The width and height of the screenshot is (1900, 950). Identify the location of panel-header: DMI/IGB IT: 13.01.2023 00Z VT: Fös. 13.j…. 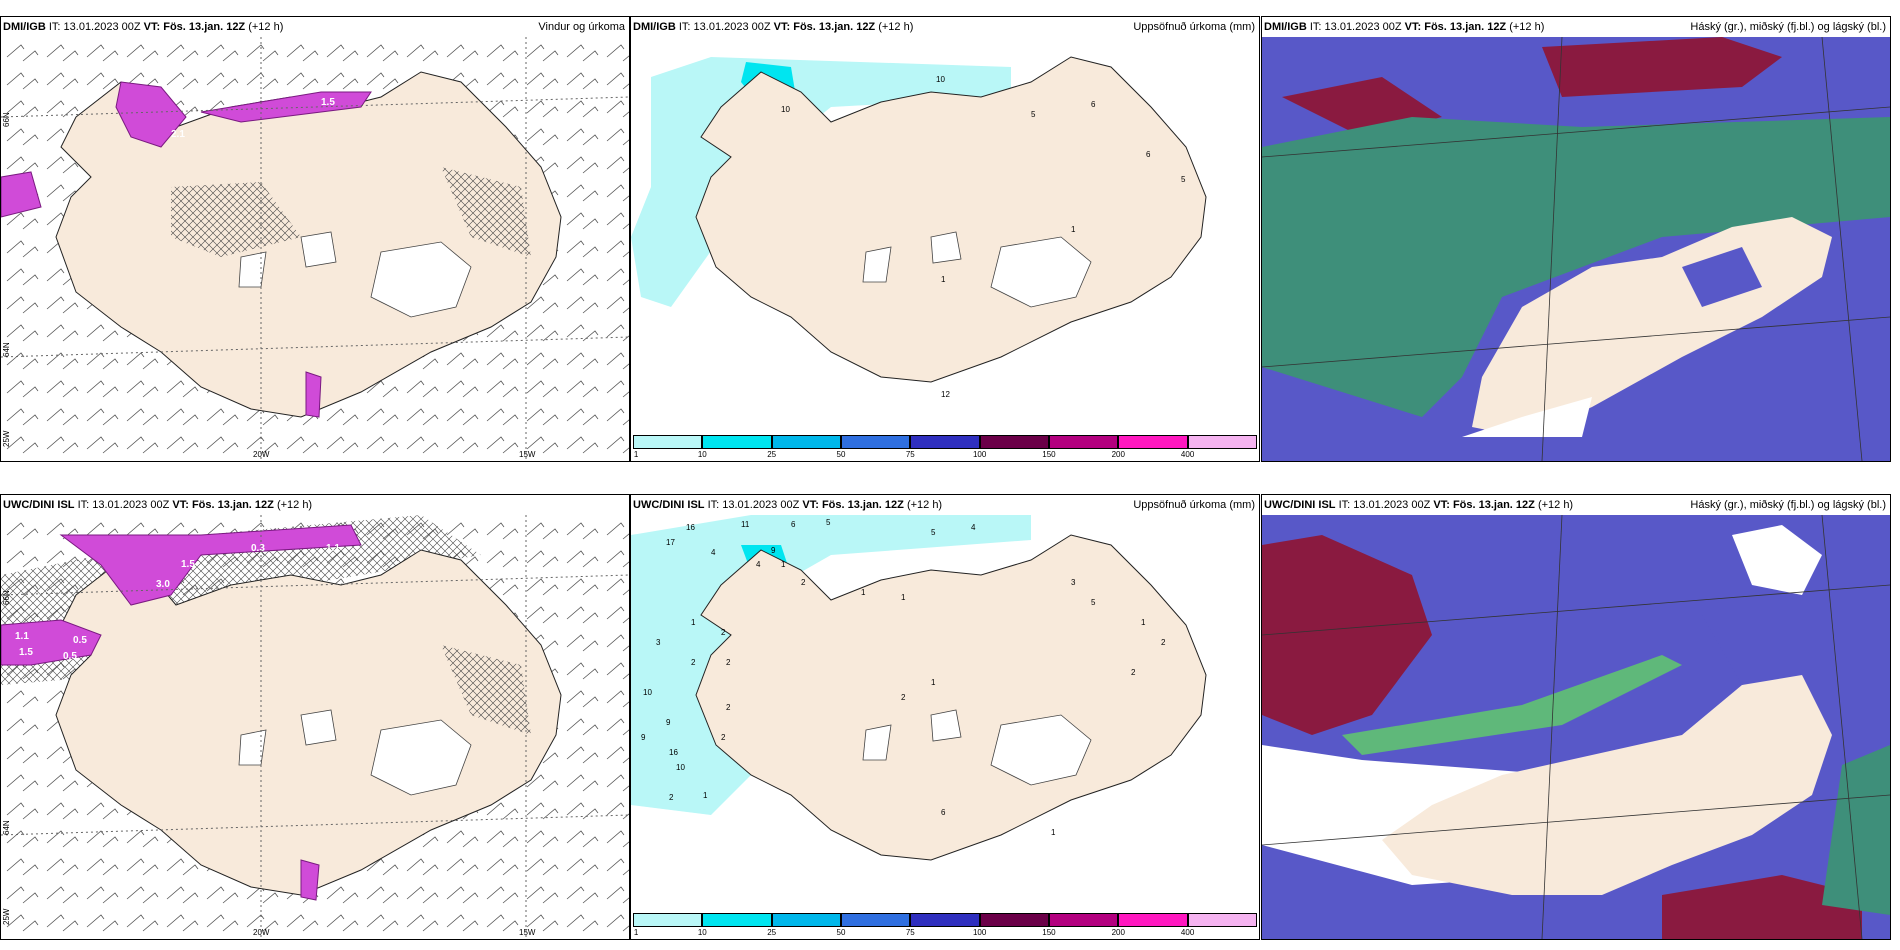
(945, 27).